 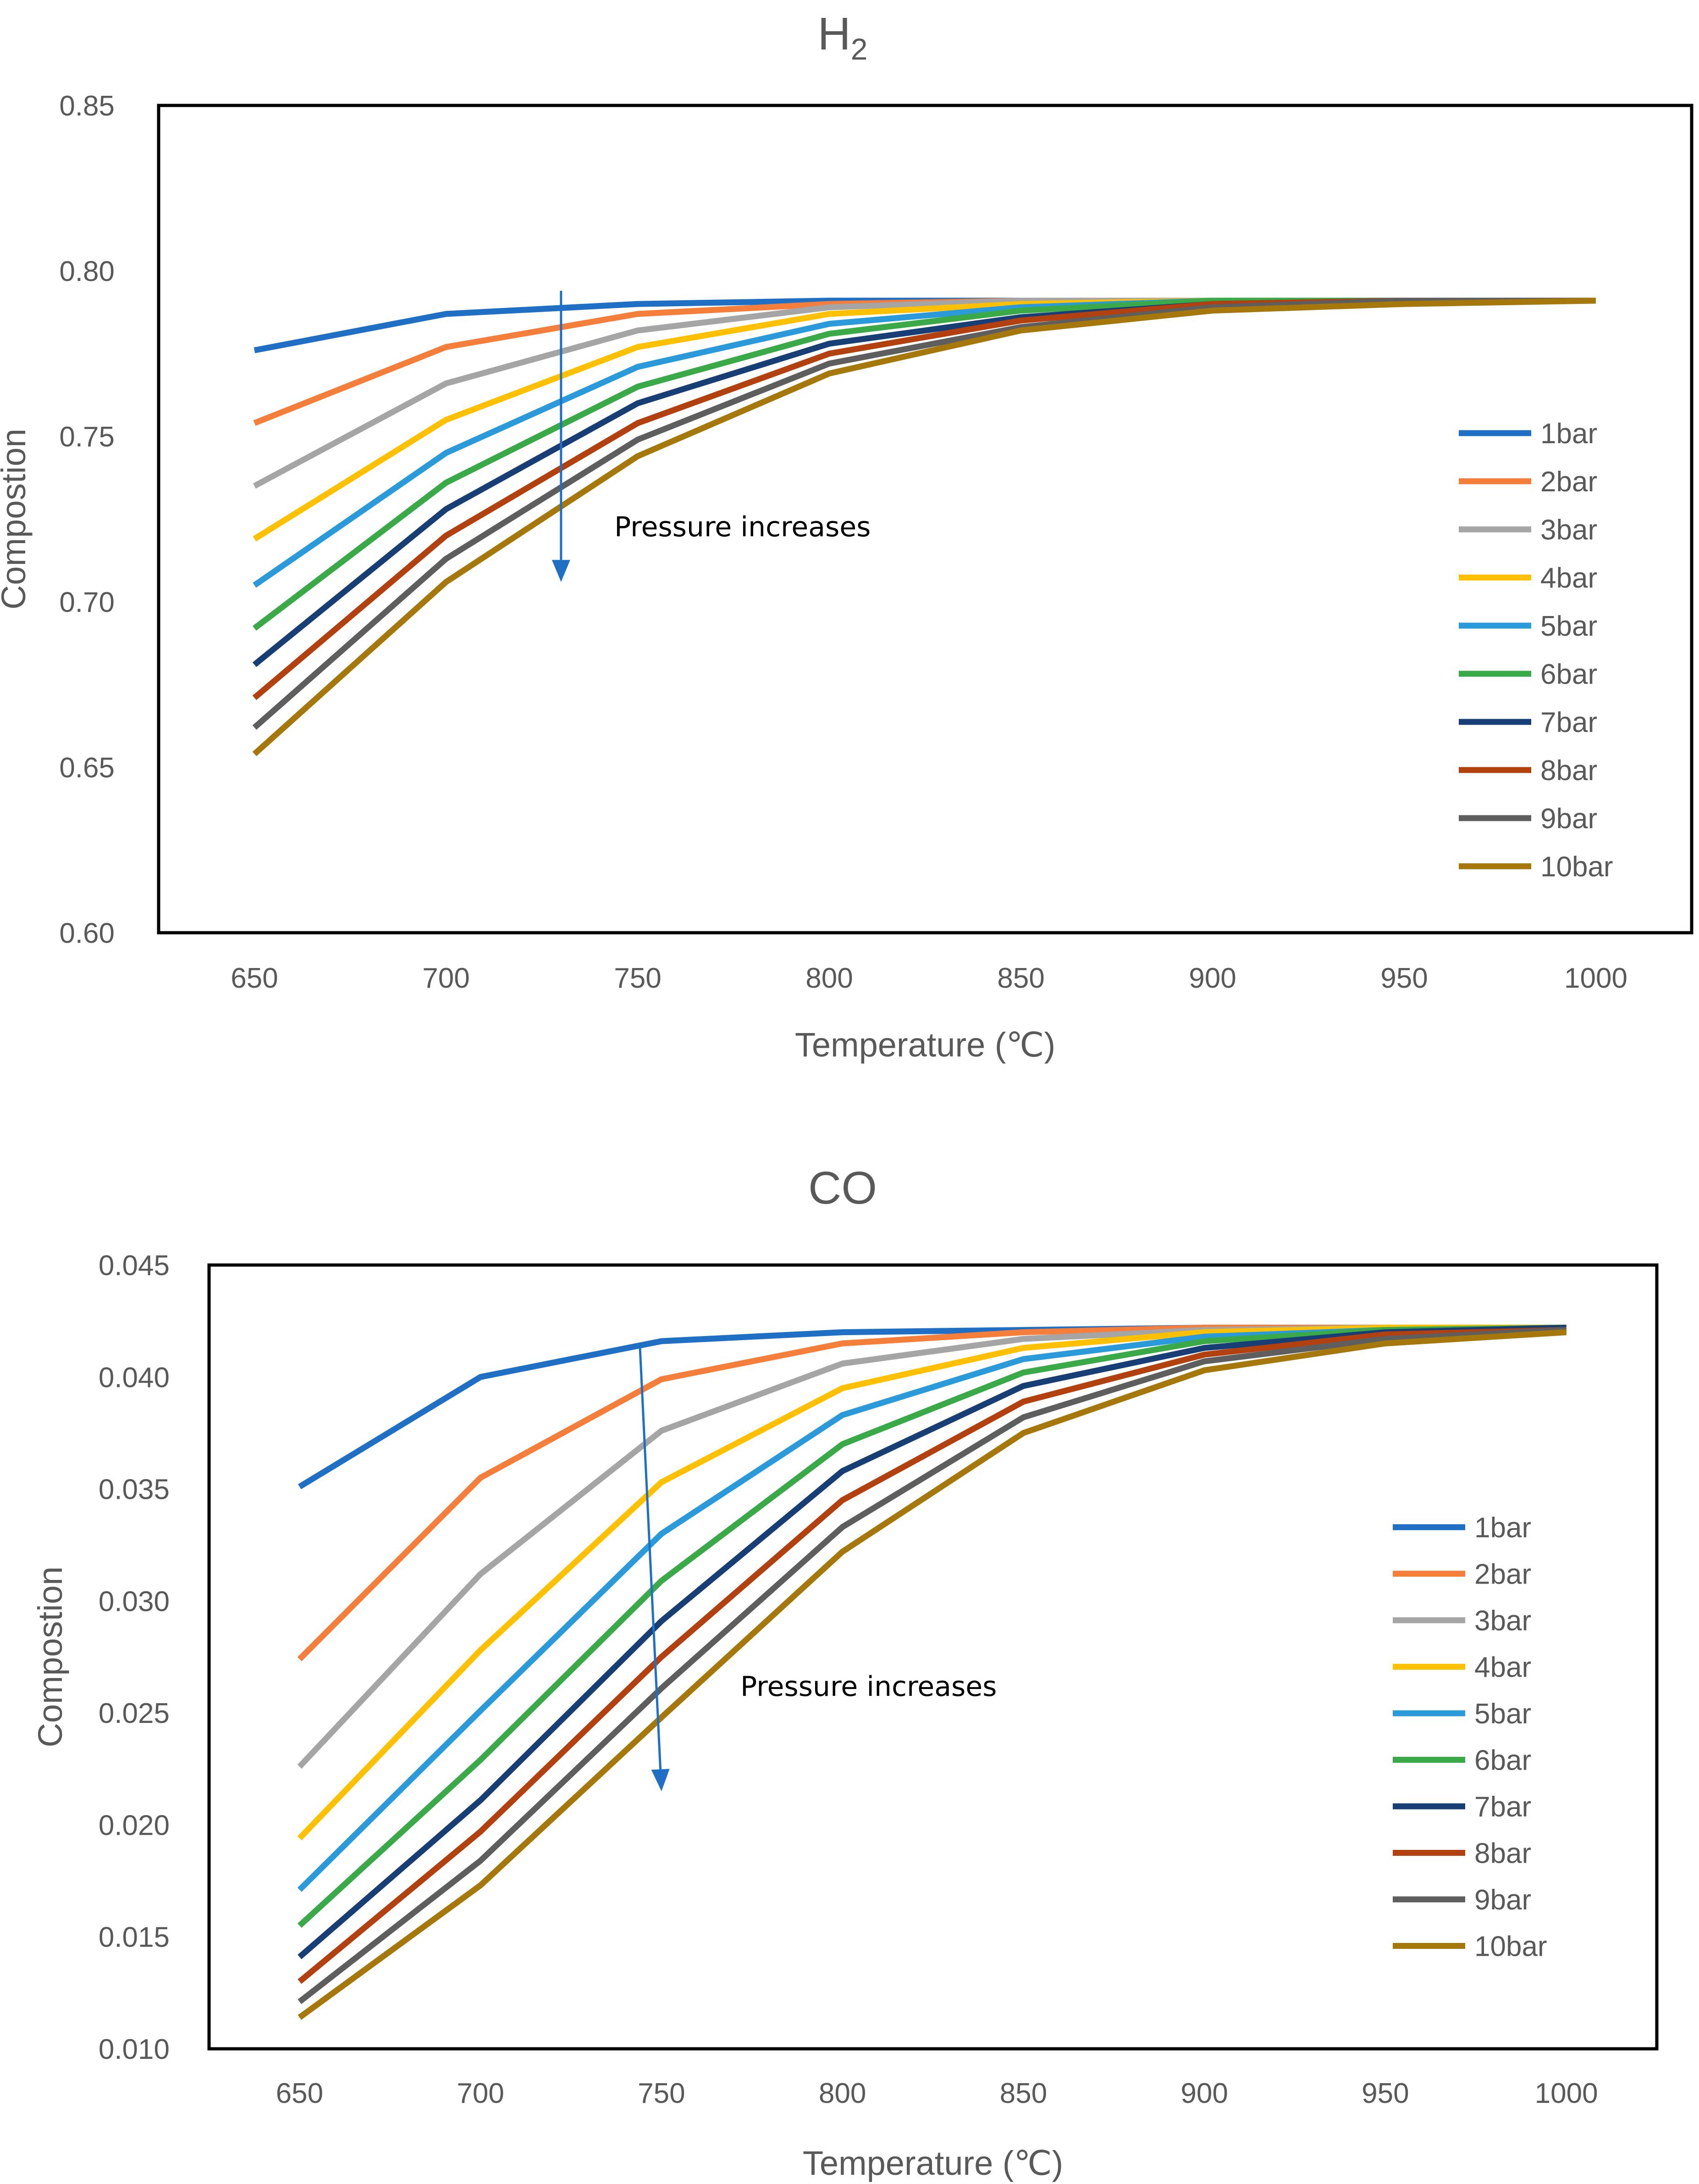 I want to click on y-tick-label: 0.75, so click(x=87, y=437).